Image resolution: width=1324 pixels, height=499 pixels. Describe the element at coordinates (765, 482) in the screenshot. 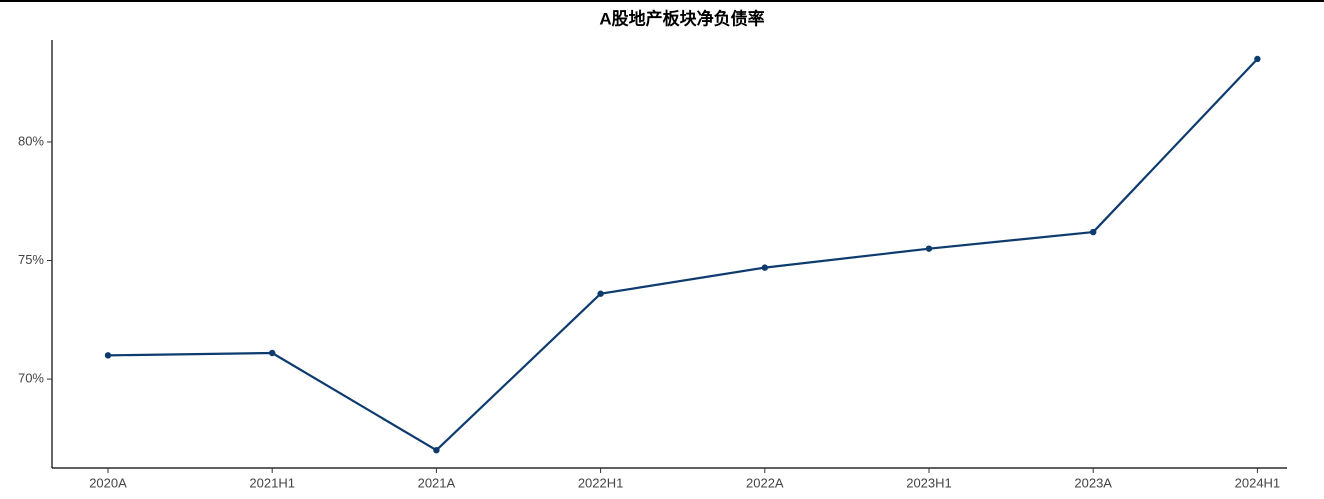

I see `x-tick-label: 2022A` at that location.